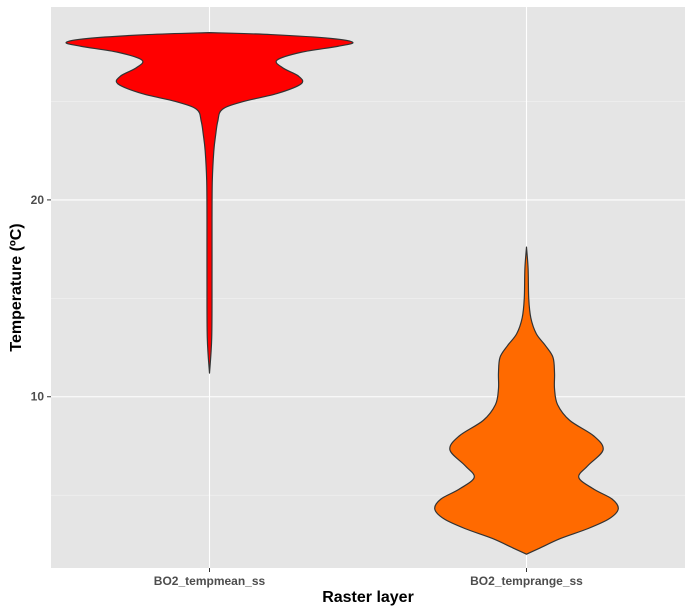 The image size is (691, 612). I want to click on x-tick-label: BO2_temprange_ss, so click(526, 581).